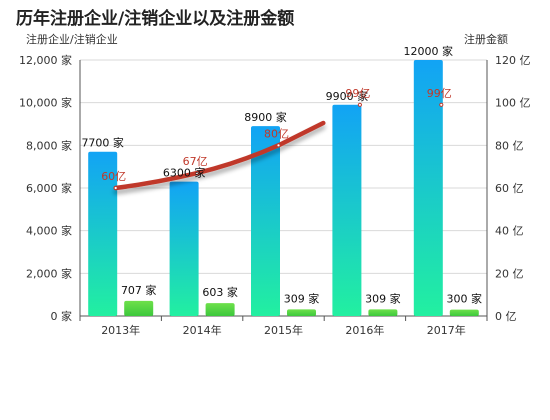  I want to click on amount-label: 67亿, so click(195, 161).